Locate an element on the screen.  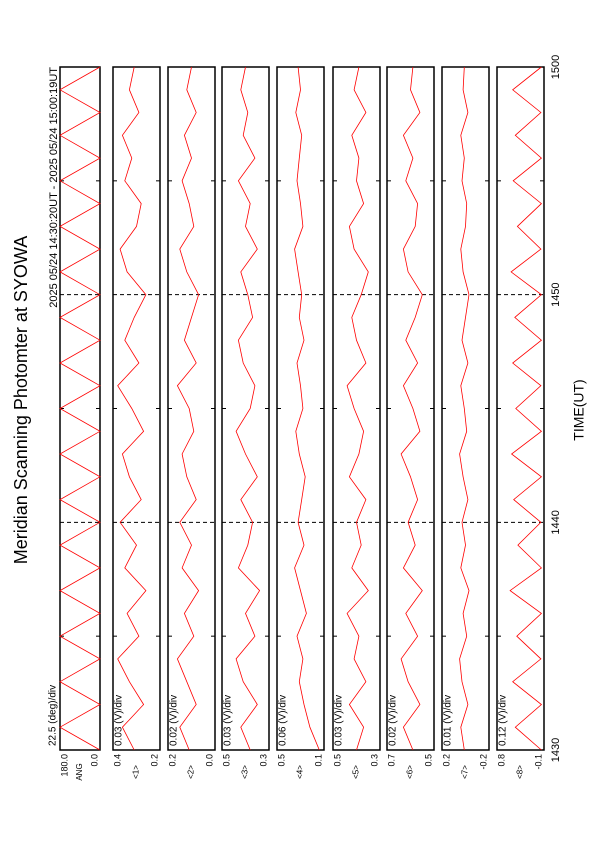
y-tick-label: -0.2 is located at coordinates (483, 762).